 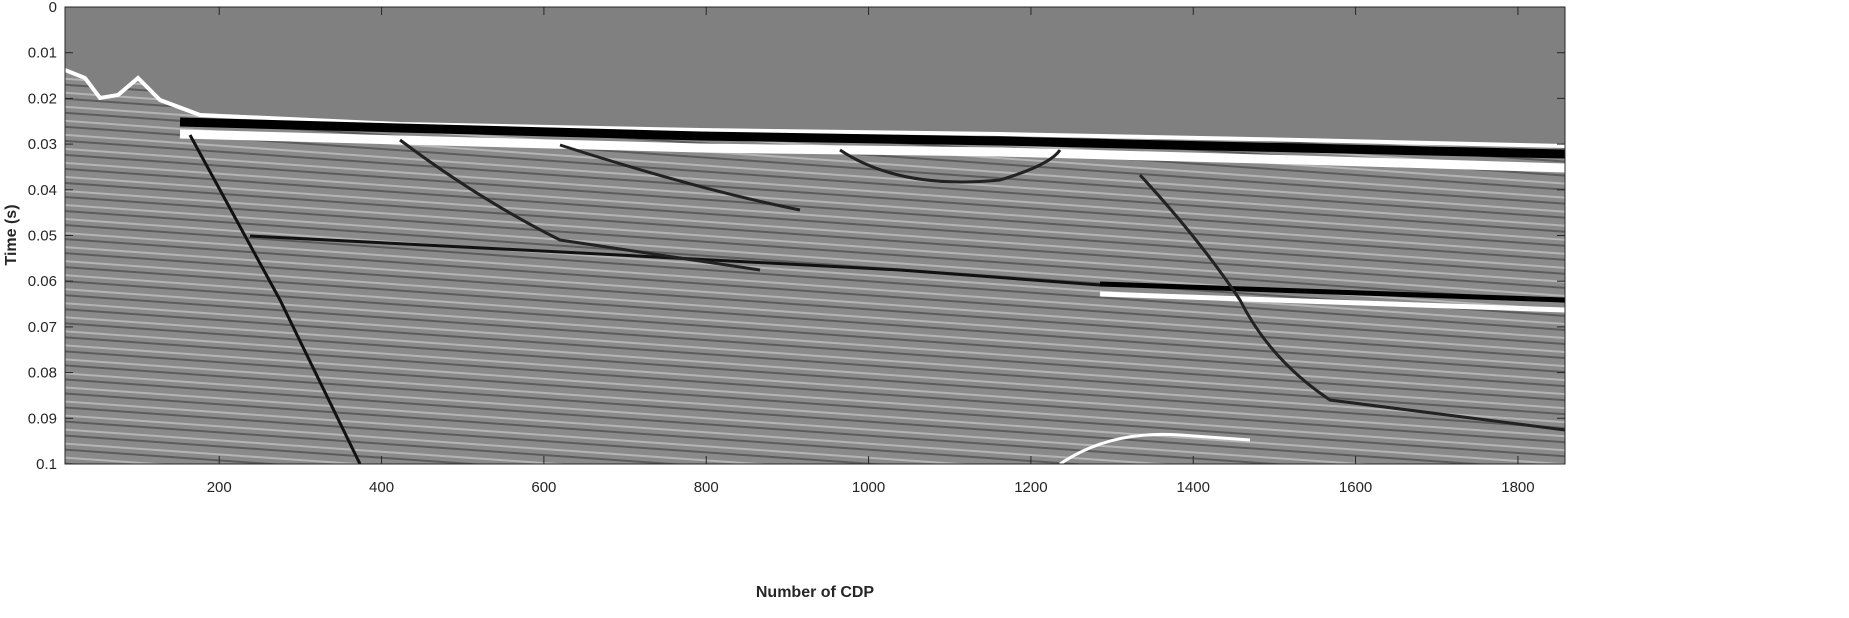 I want to click on x-tick-label: 400, so click(x=381, y=487).